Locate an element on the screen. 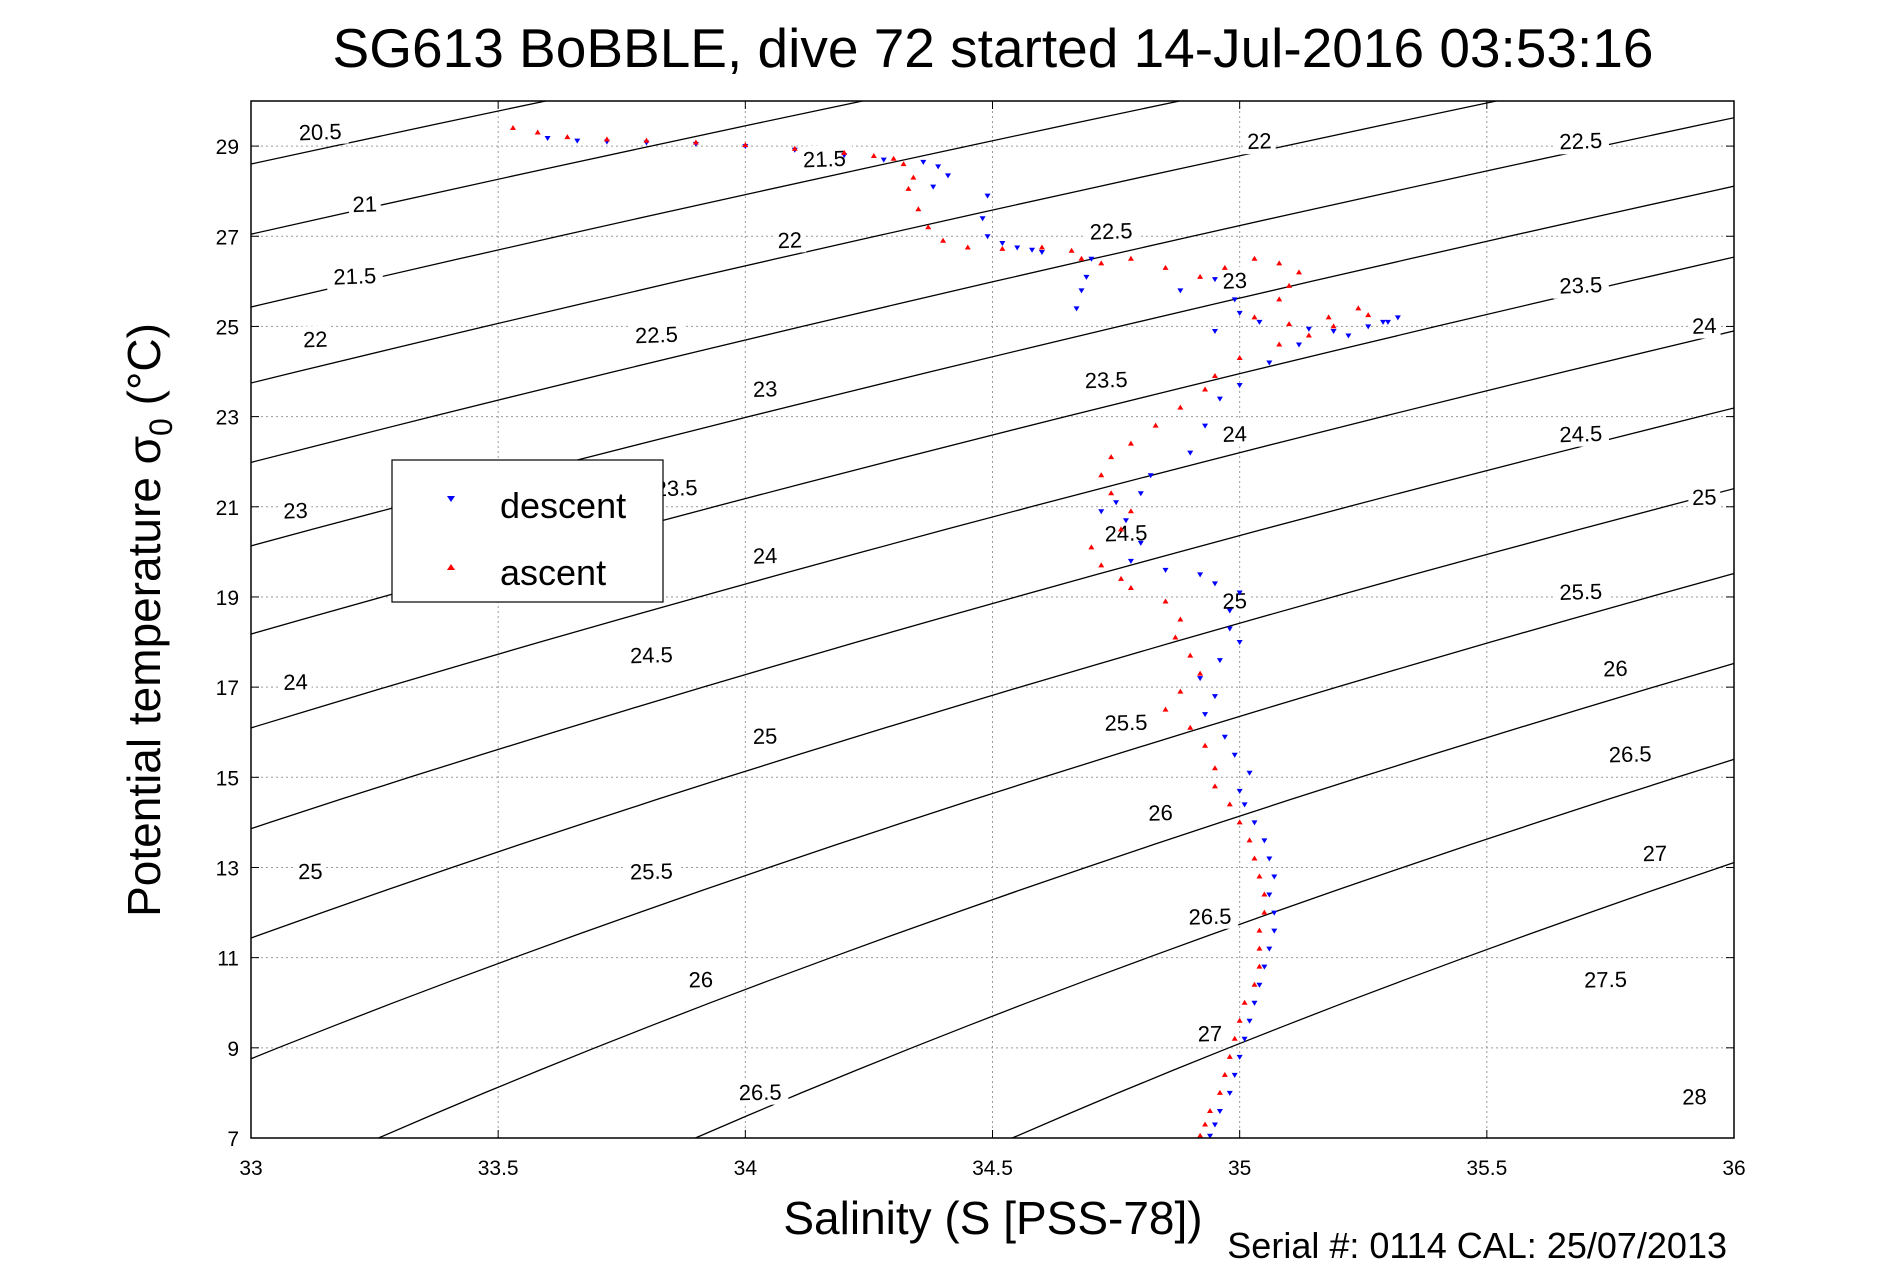  contour-label-text: 21 is located at coordinates (364, 204).